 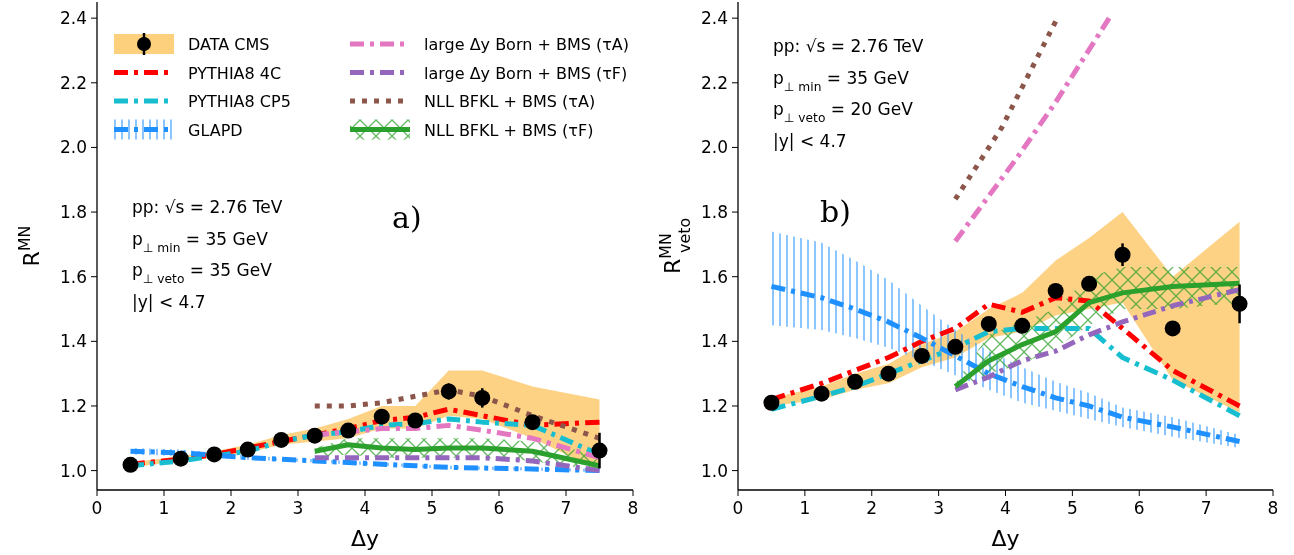 I want to click on legend-label: PYTHIA8 4C, so click(x=235, y=73).